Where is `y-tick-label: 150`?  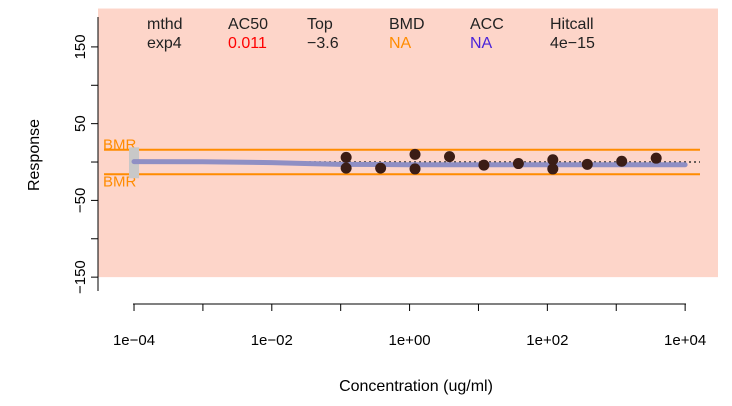
y-tick-label: 150 is located at coordinates (80, 46).